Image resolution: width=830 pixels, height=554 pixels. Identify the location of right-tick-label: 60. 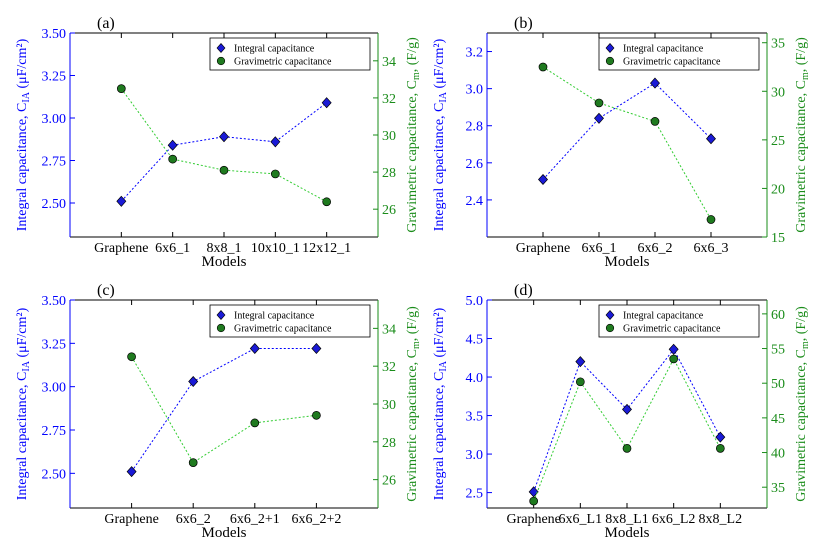
(778, 315).